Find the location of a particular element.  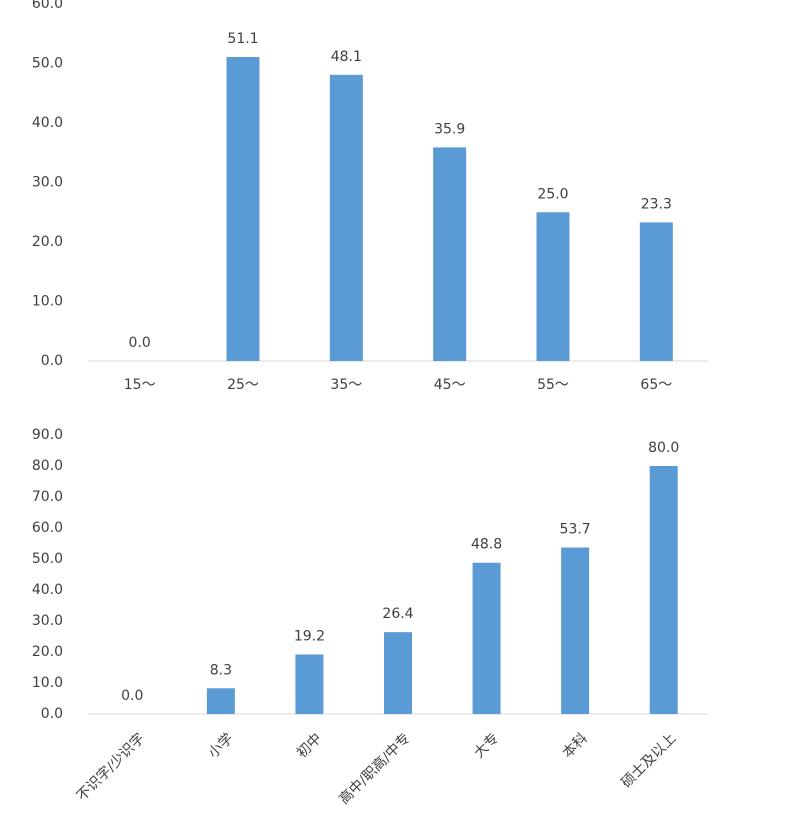

value-label: 8.3 is located at coordinates (221, 670).